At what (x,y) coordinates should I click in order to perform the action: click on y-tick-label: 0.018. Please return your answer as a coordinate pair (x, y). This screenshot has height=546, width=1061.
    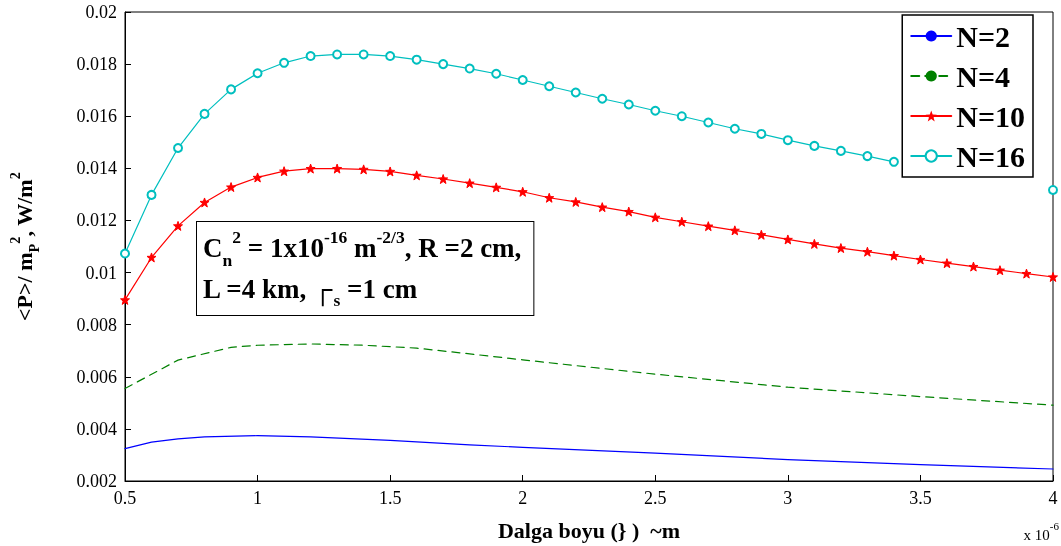
    Looking at the image, I should click on (96, 64).